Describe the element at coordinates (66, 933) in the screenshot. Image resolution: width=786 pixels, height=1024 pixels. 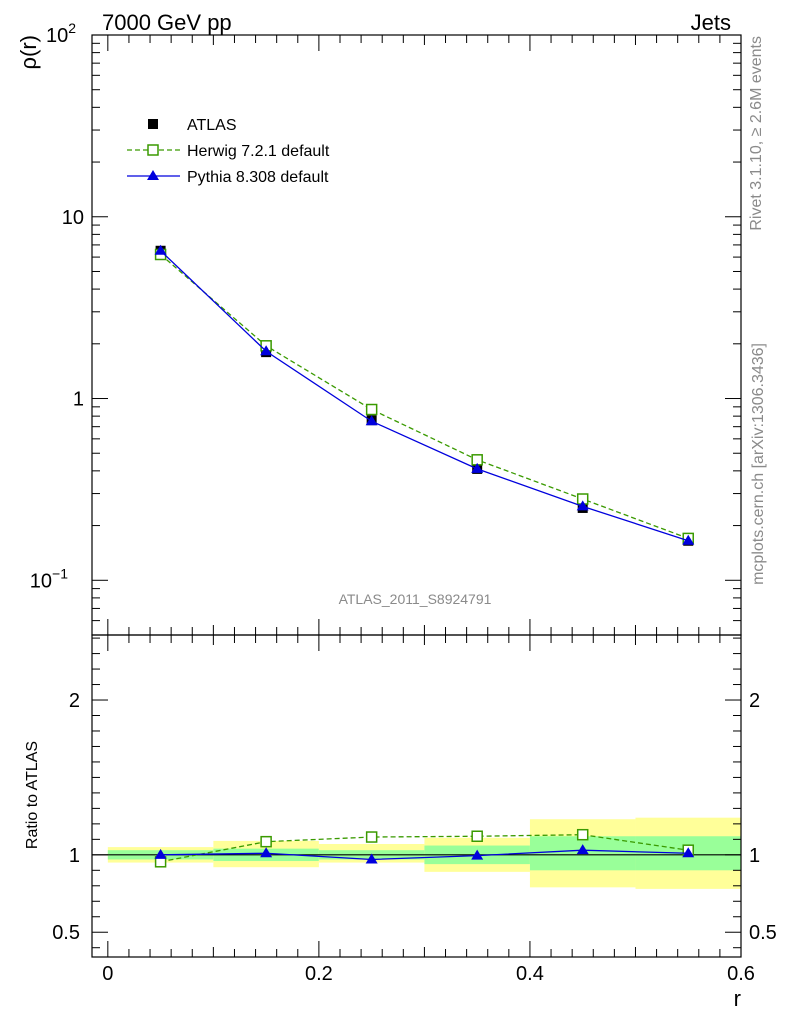
I see `ratio-y-tick-label-left: 0.5` at that location.